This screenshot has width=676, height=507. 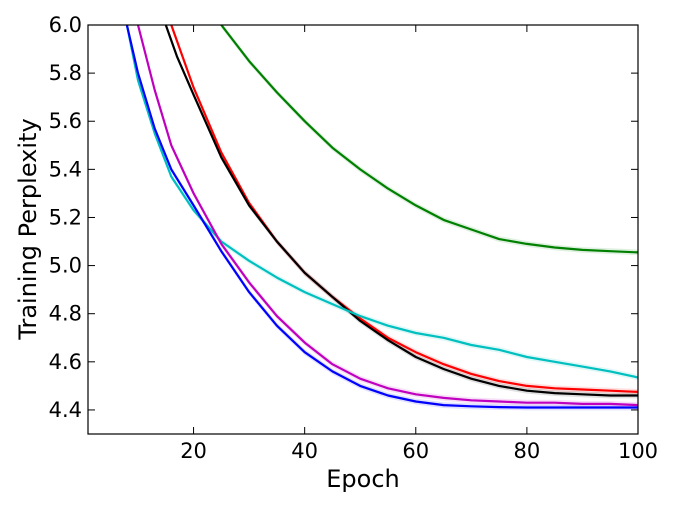 I want to click on x-tick-label: 60, so click(x=415, y=451).